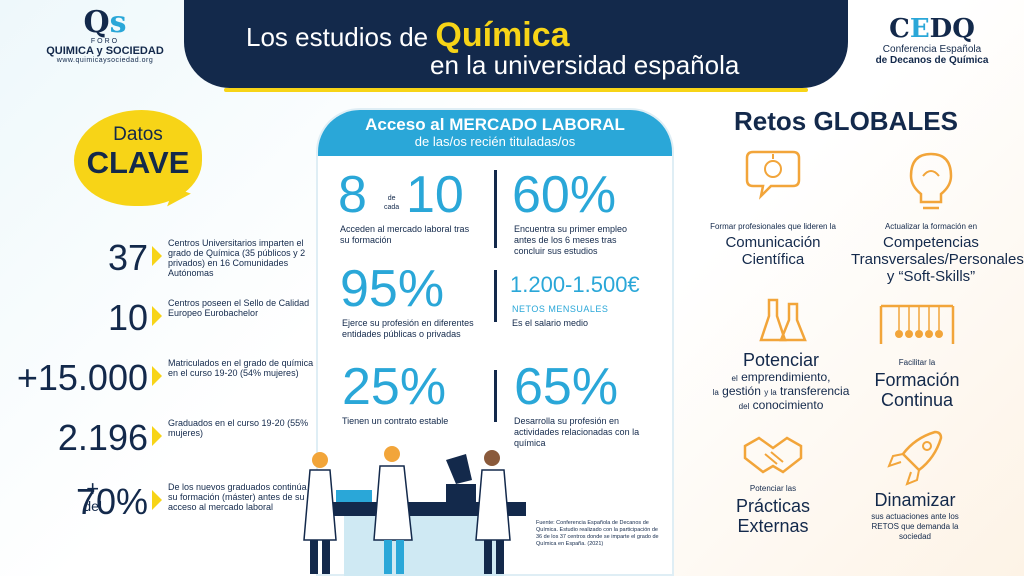 The height and width of the screenshot is (576, 1024). Describe the element at coordinates (354, 496) in the screenshot. I see `tube-rack` at that location.